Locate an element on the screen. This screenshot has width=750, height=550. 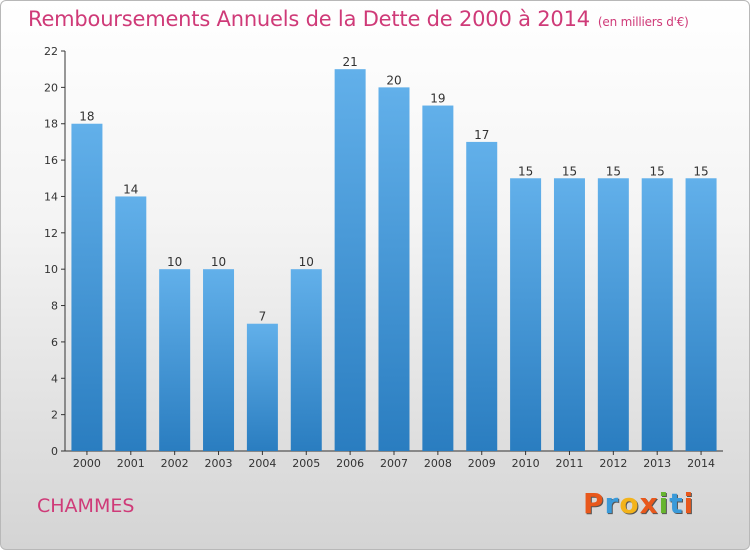
bar-value-label: 17 is located at coordinates (481, 135).